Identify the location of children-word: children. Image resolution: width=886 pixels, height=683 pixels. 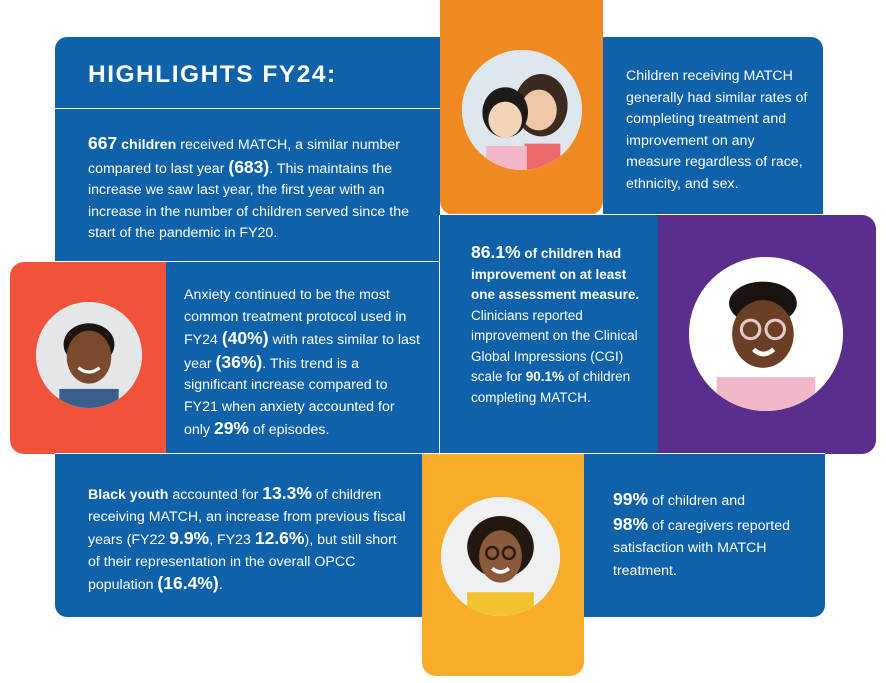
(147, 145).